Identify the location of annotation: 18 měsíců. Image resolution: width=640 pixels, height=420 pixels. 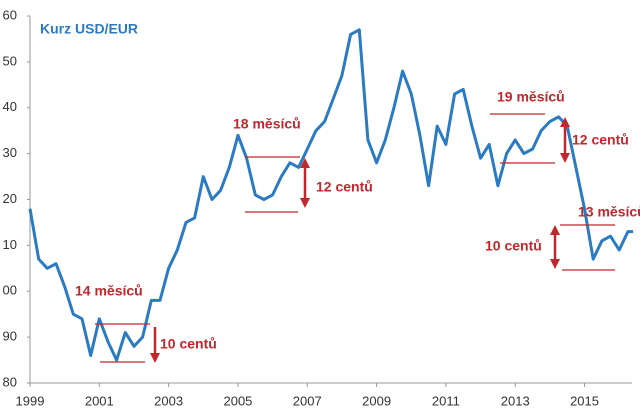
(267, 124).